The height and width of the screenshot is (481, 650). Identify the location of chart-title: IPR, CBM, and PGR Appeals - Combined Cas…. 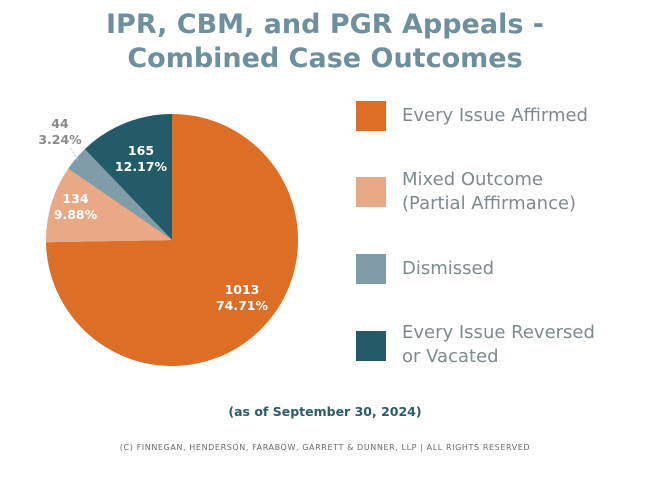
(325, 42).